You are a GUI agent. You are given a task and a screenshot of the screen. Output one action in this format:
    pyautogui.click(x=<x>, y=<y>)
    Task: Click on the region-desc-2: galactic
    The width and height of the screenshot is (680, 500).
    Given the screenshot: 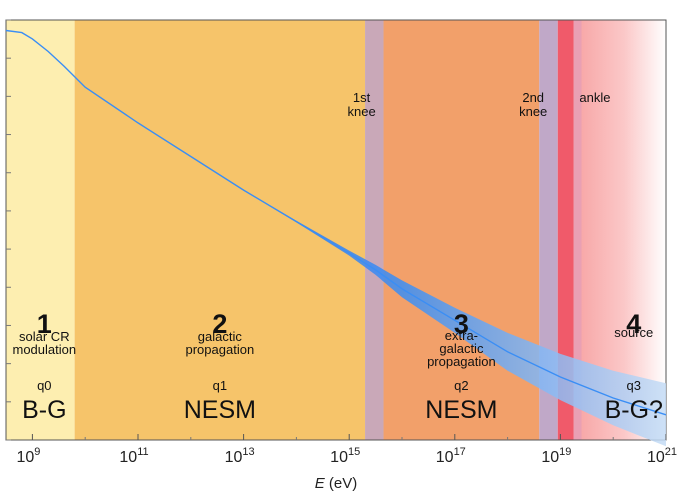 What is the action you would take?
    pyautogui.click(x=220, y=336)
    